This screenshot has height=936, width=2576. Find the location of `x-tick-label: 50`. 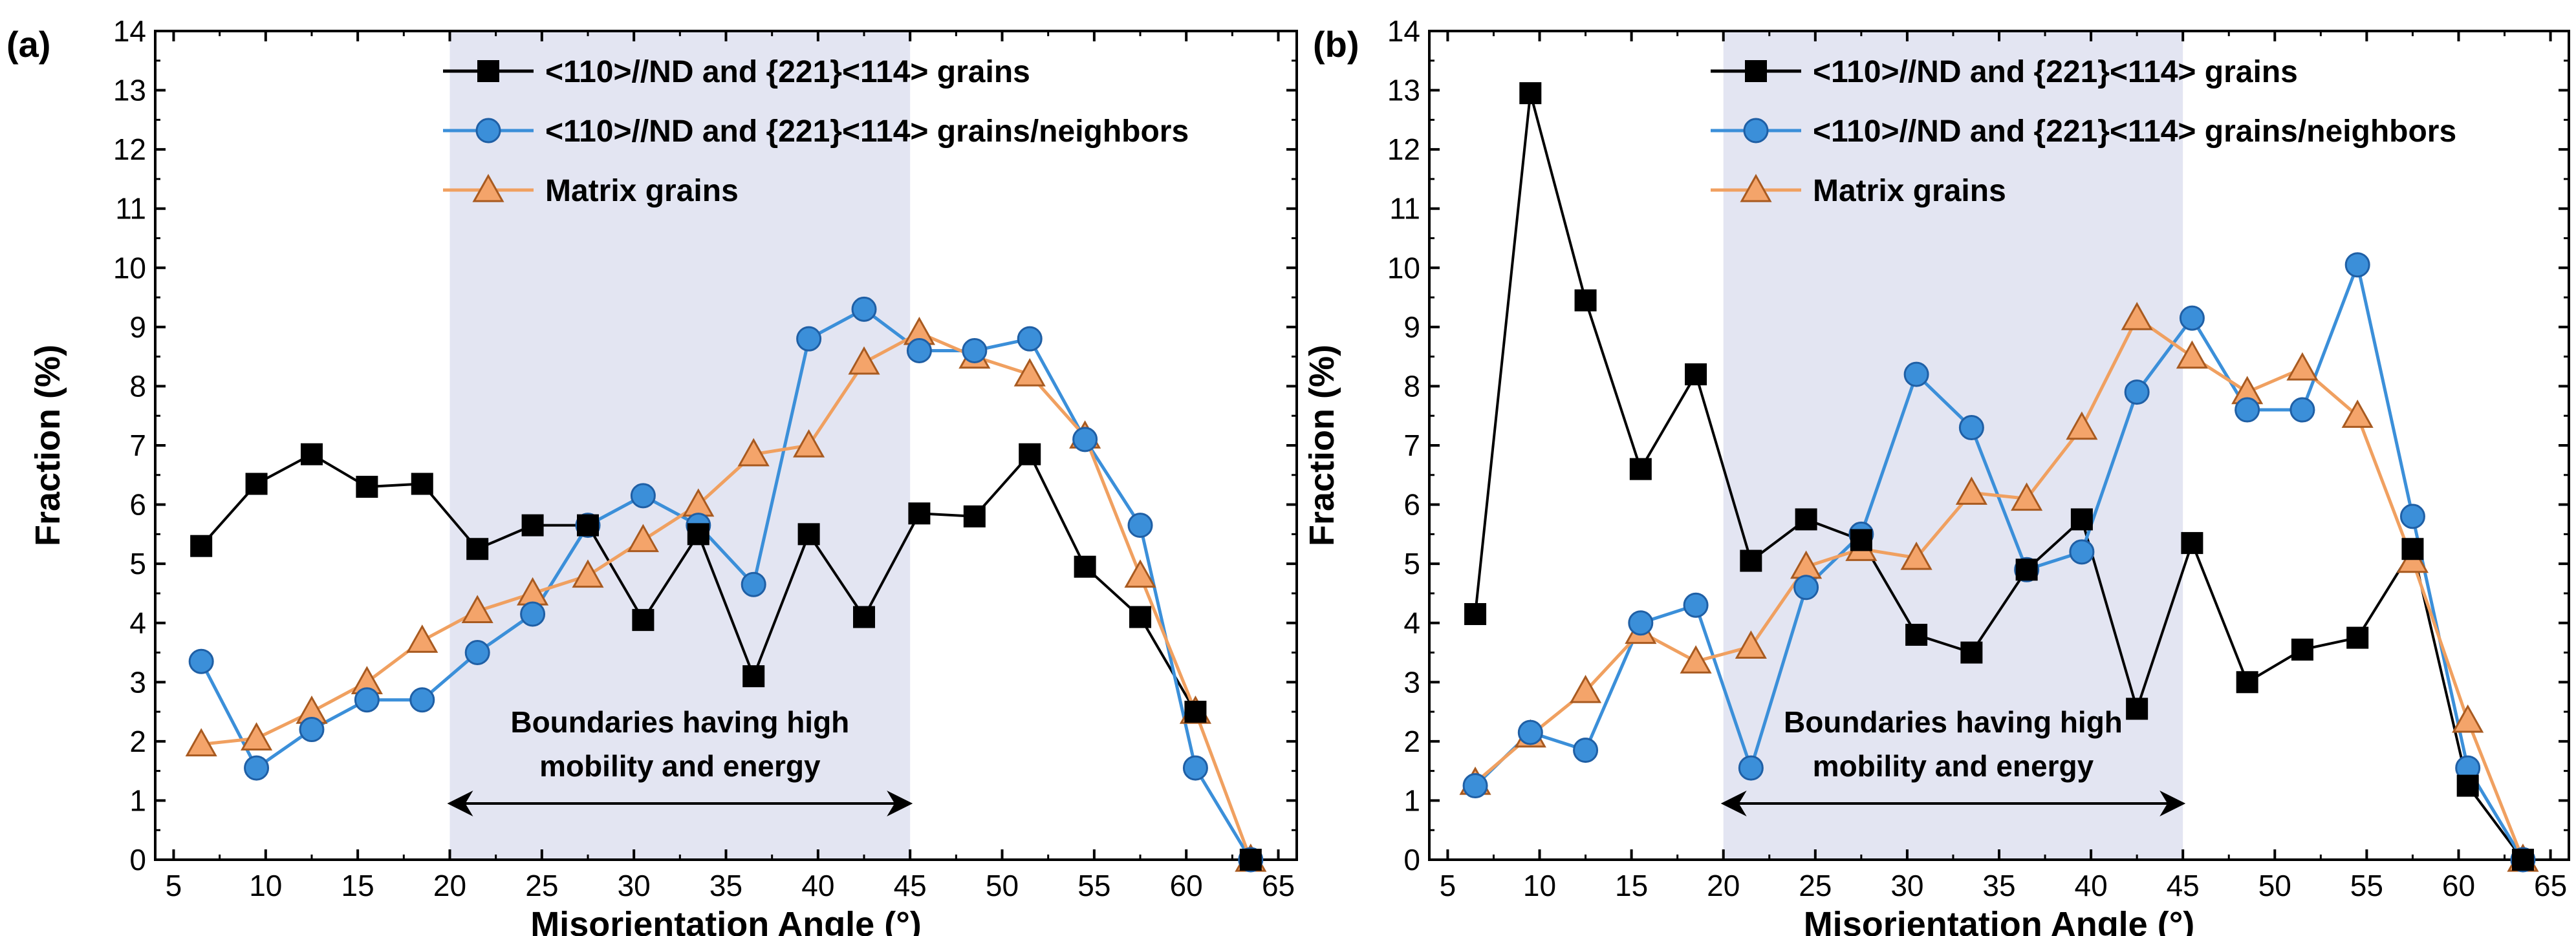

x-tick-label: 50 is located at coordinates (2274, 885).